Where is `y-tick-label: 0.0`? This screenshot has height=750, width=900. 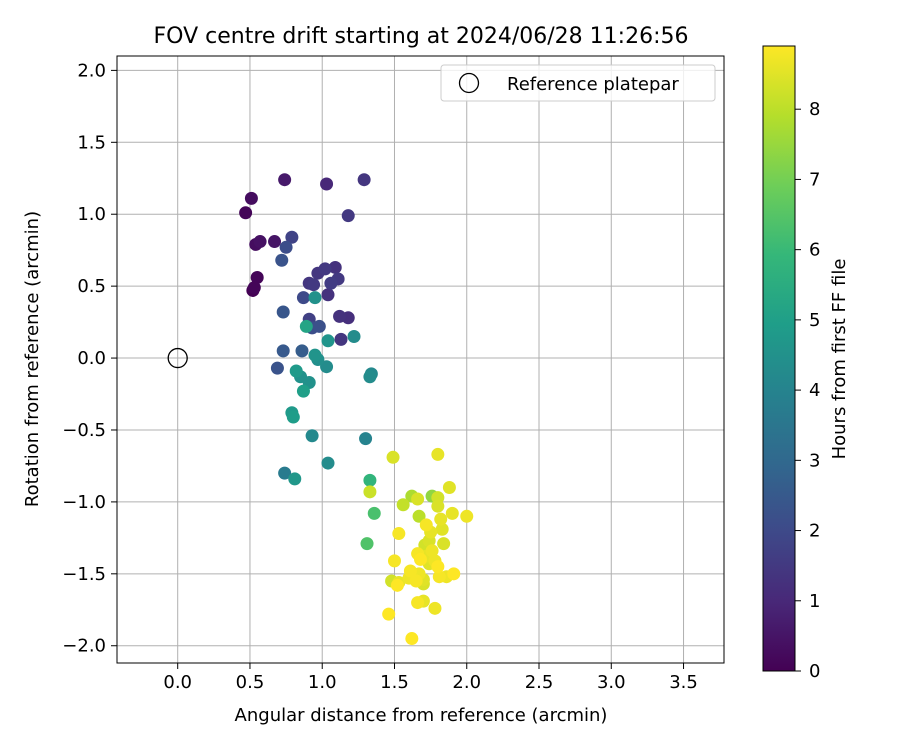 y-tick-label: 0.0 is located at coordinates (91, 358).